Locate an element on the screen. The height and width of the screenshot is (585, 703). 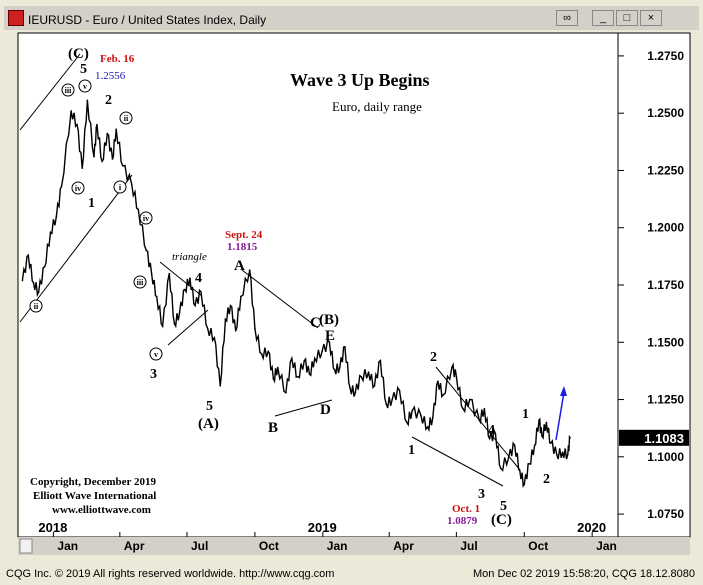
x-month-label: Oct is located at coordinates (538, 546).